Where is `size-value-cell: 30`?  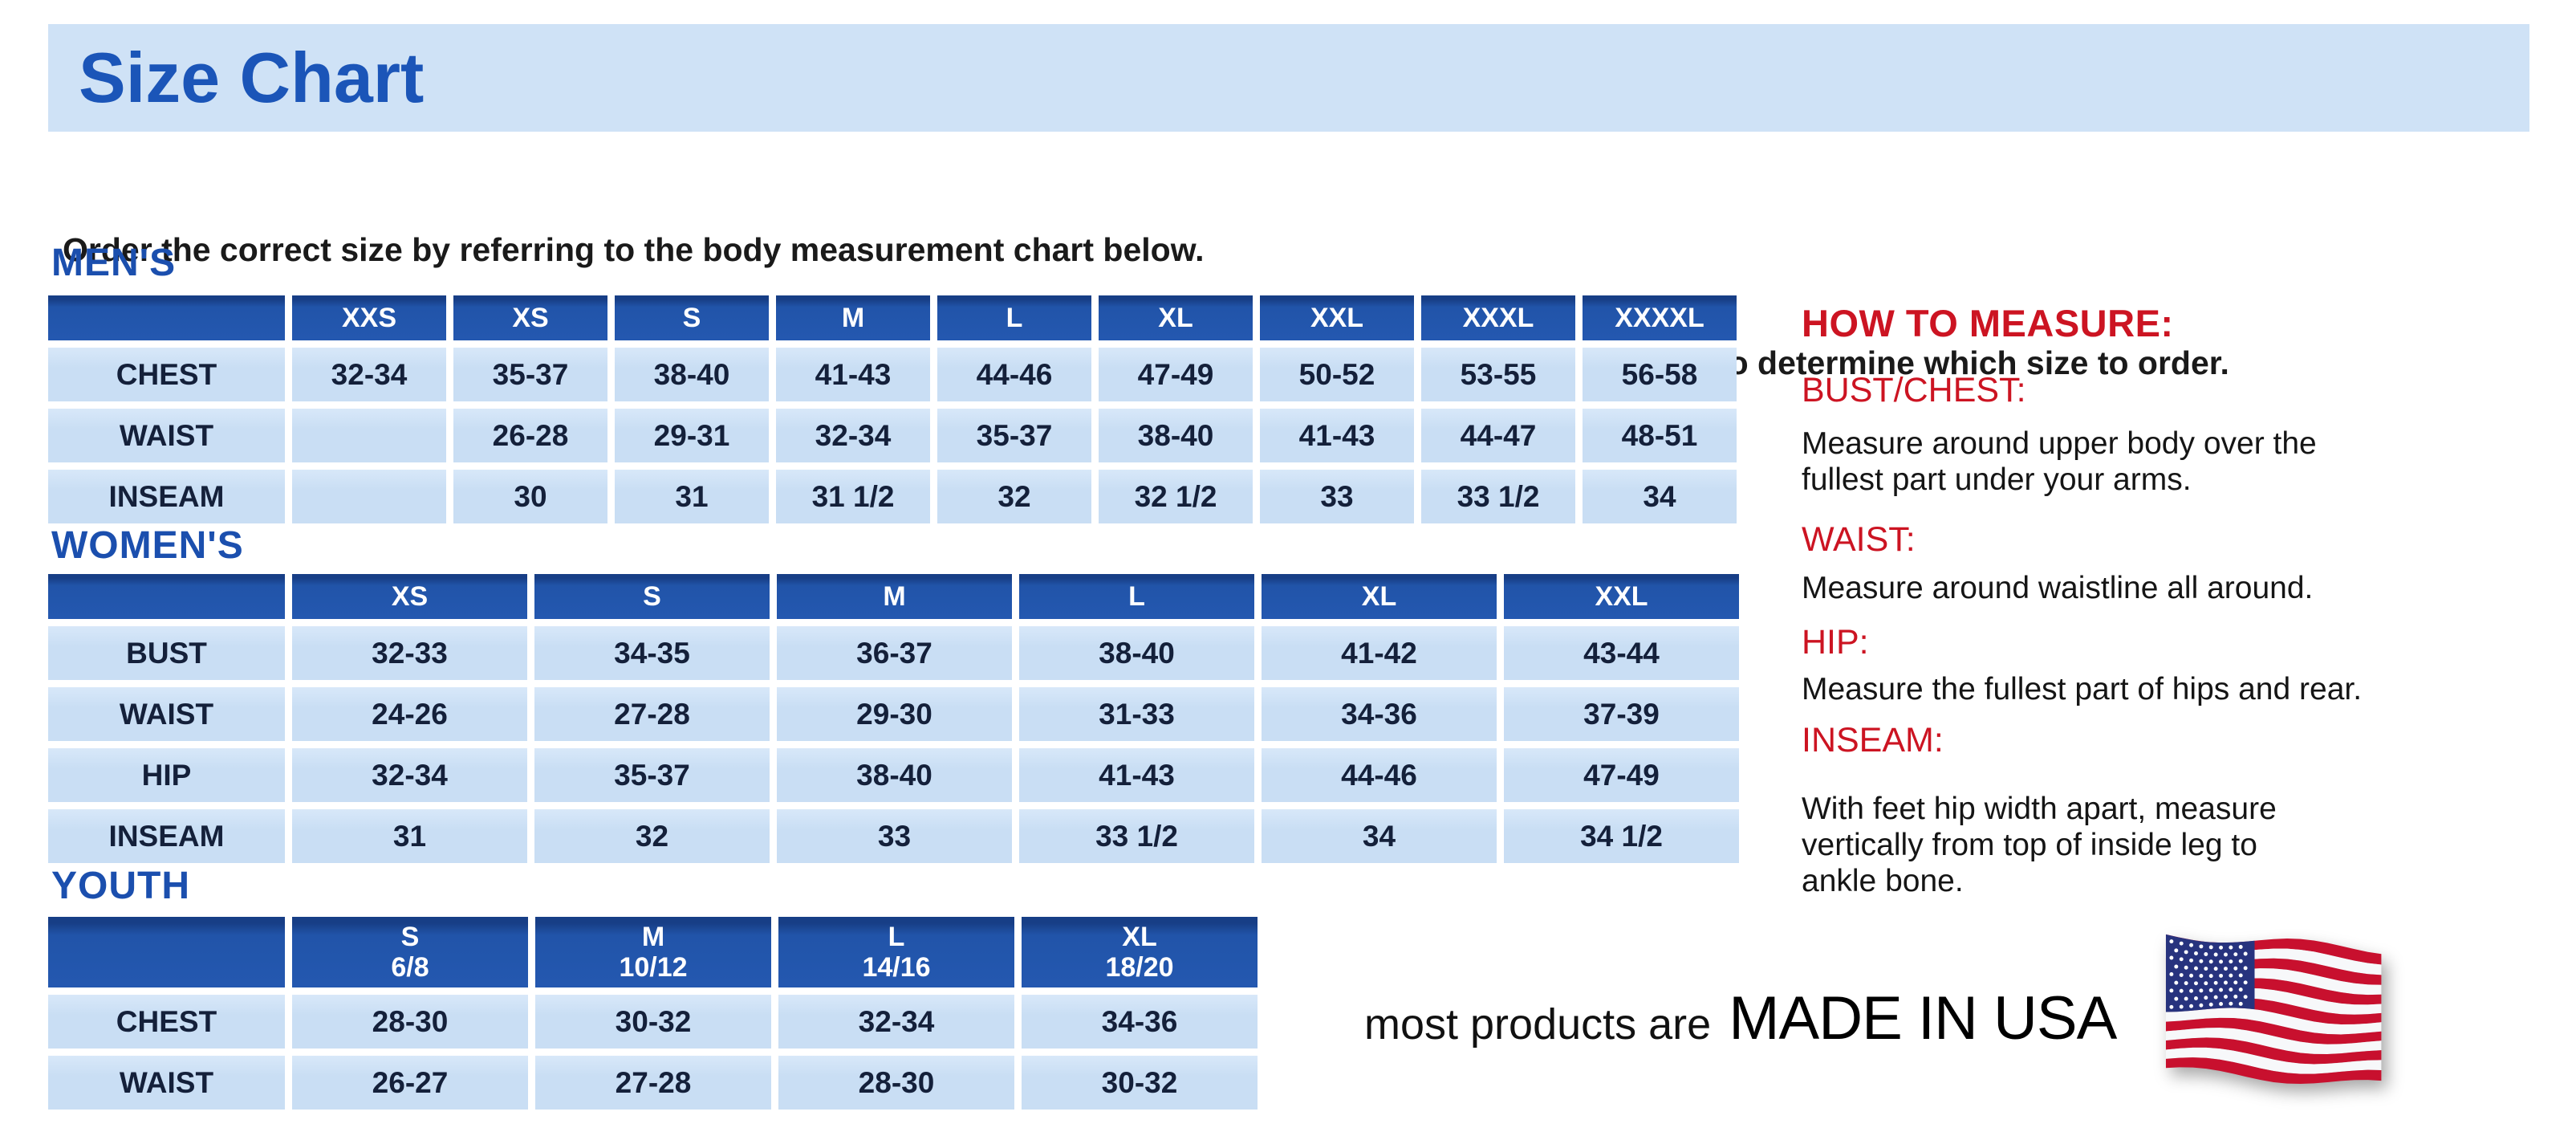
size-value-cell: 30 is located at coordinates (530, 496).